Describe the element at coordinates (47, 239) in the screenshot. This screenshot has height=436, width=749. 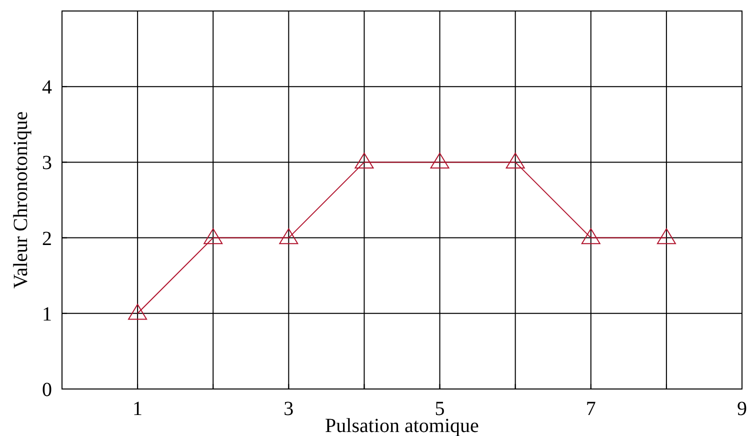
I see `y-tick-label: 2` at that location.